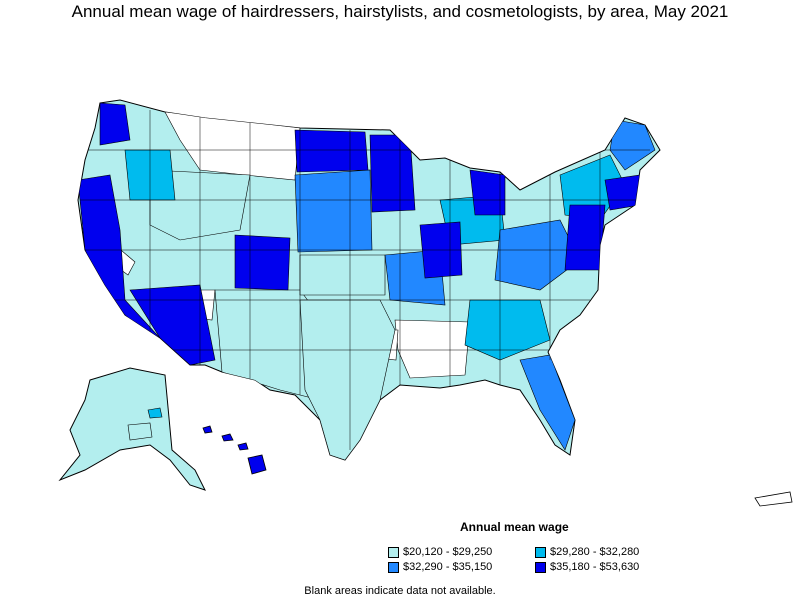 The width and height of the screenshot is (800, 600). Describe the element at coordinates (155, 413) in the screenshot. I see `alaska-juneau-area` at that location.